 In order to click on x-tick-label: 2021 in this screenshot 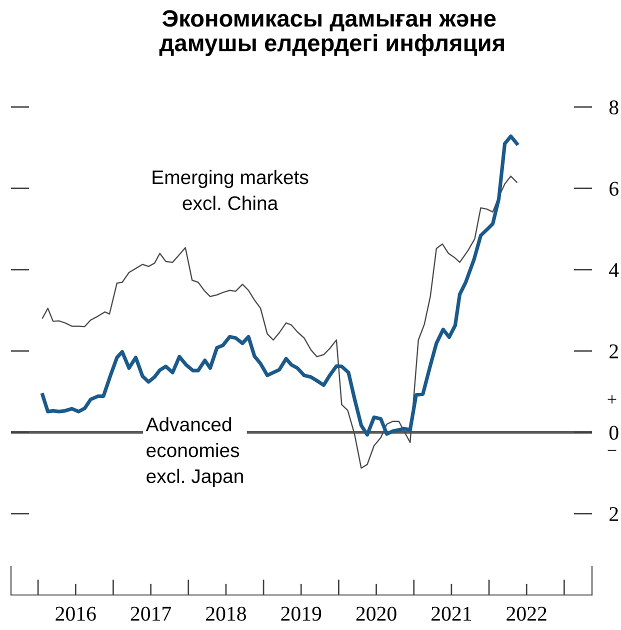, I will do `click(452, 613)`.